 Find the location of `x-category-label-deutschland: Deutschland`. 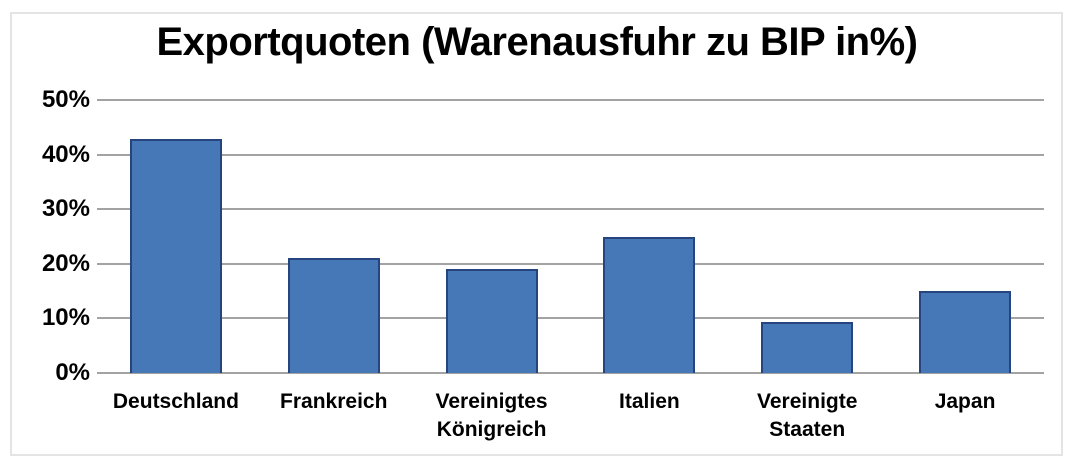

x-category-label-deutschland: Deutschland is located at coordinates (175, 401).